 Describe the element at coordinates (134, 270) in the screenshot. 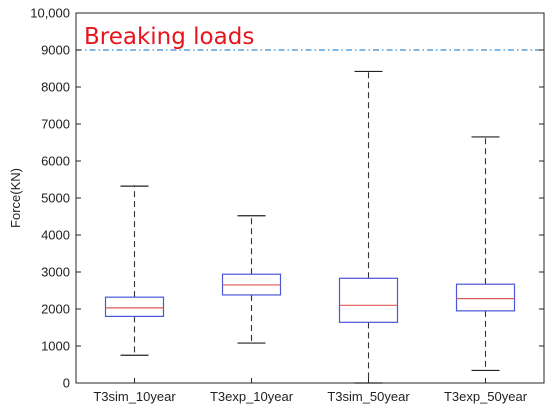

I see `box-t3sim-10year` at that location.